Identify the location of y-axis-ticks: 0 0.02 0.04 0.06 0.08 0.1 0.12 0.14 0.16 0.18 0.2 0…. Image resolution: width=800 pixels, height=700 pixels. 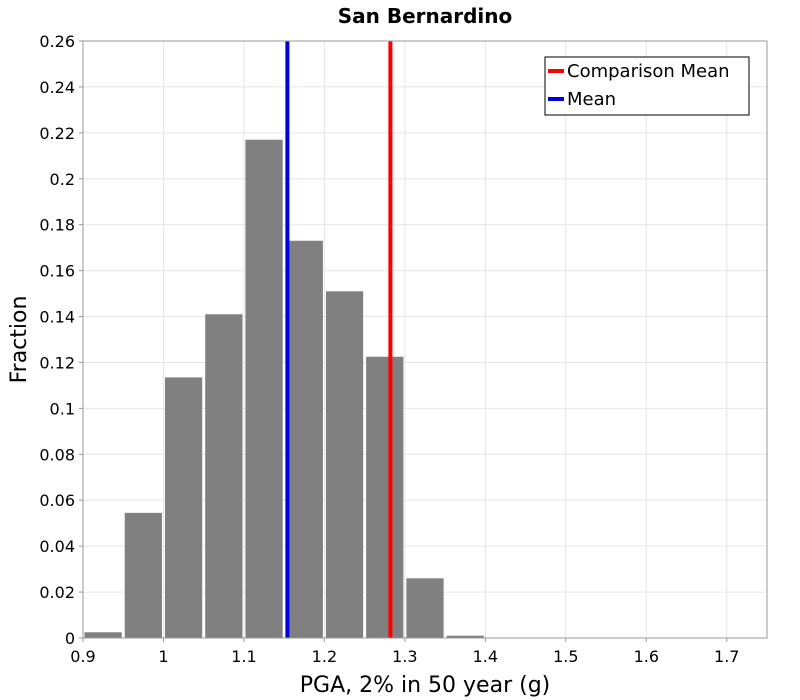
(61, 340).